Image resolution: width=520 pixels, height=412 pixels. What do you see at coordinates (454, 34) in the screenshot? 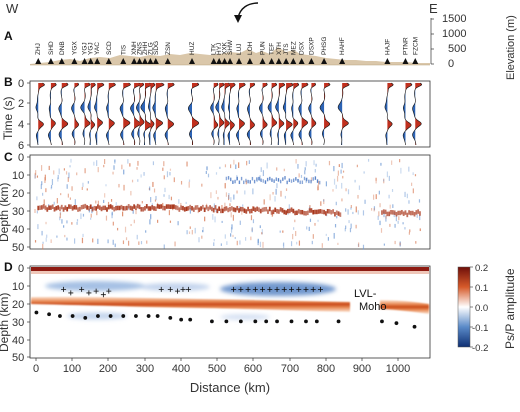
I see `elevation-tick-1000: 1000` at bounding box center [454, 34].